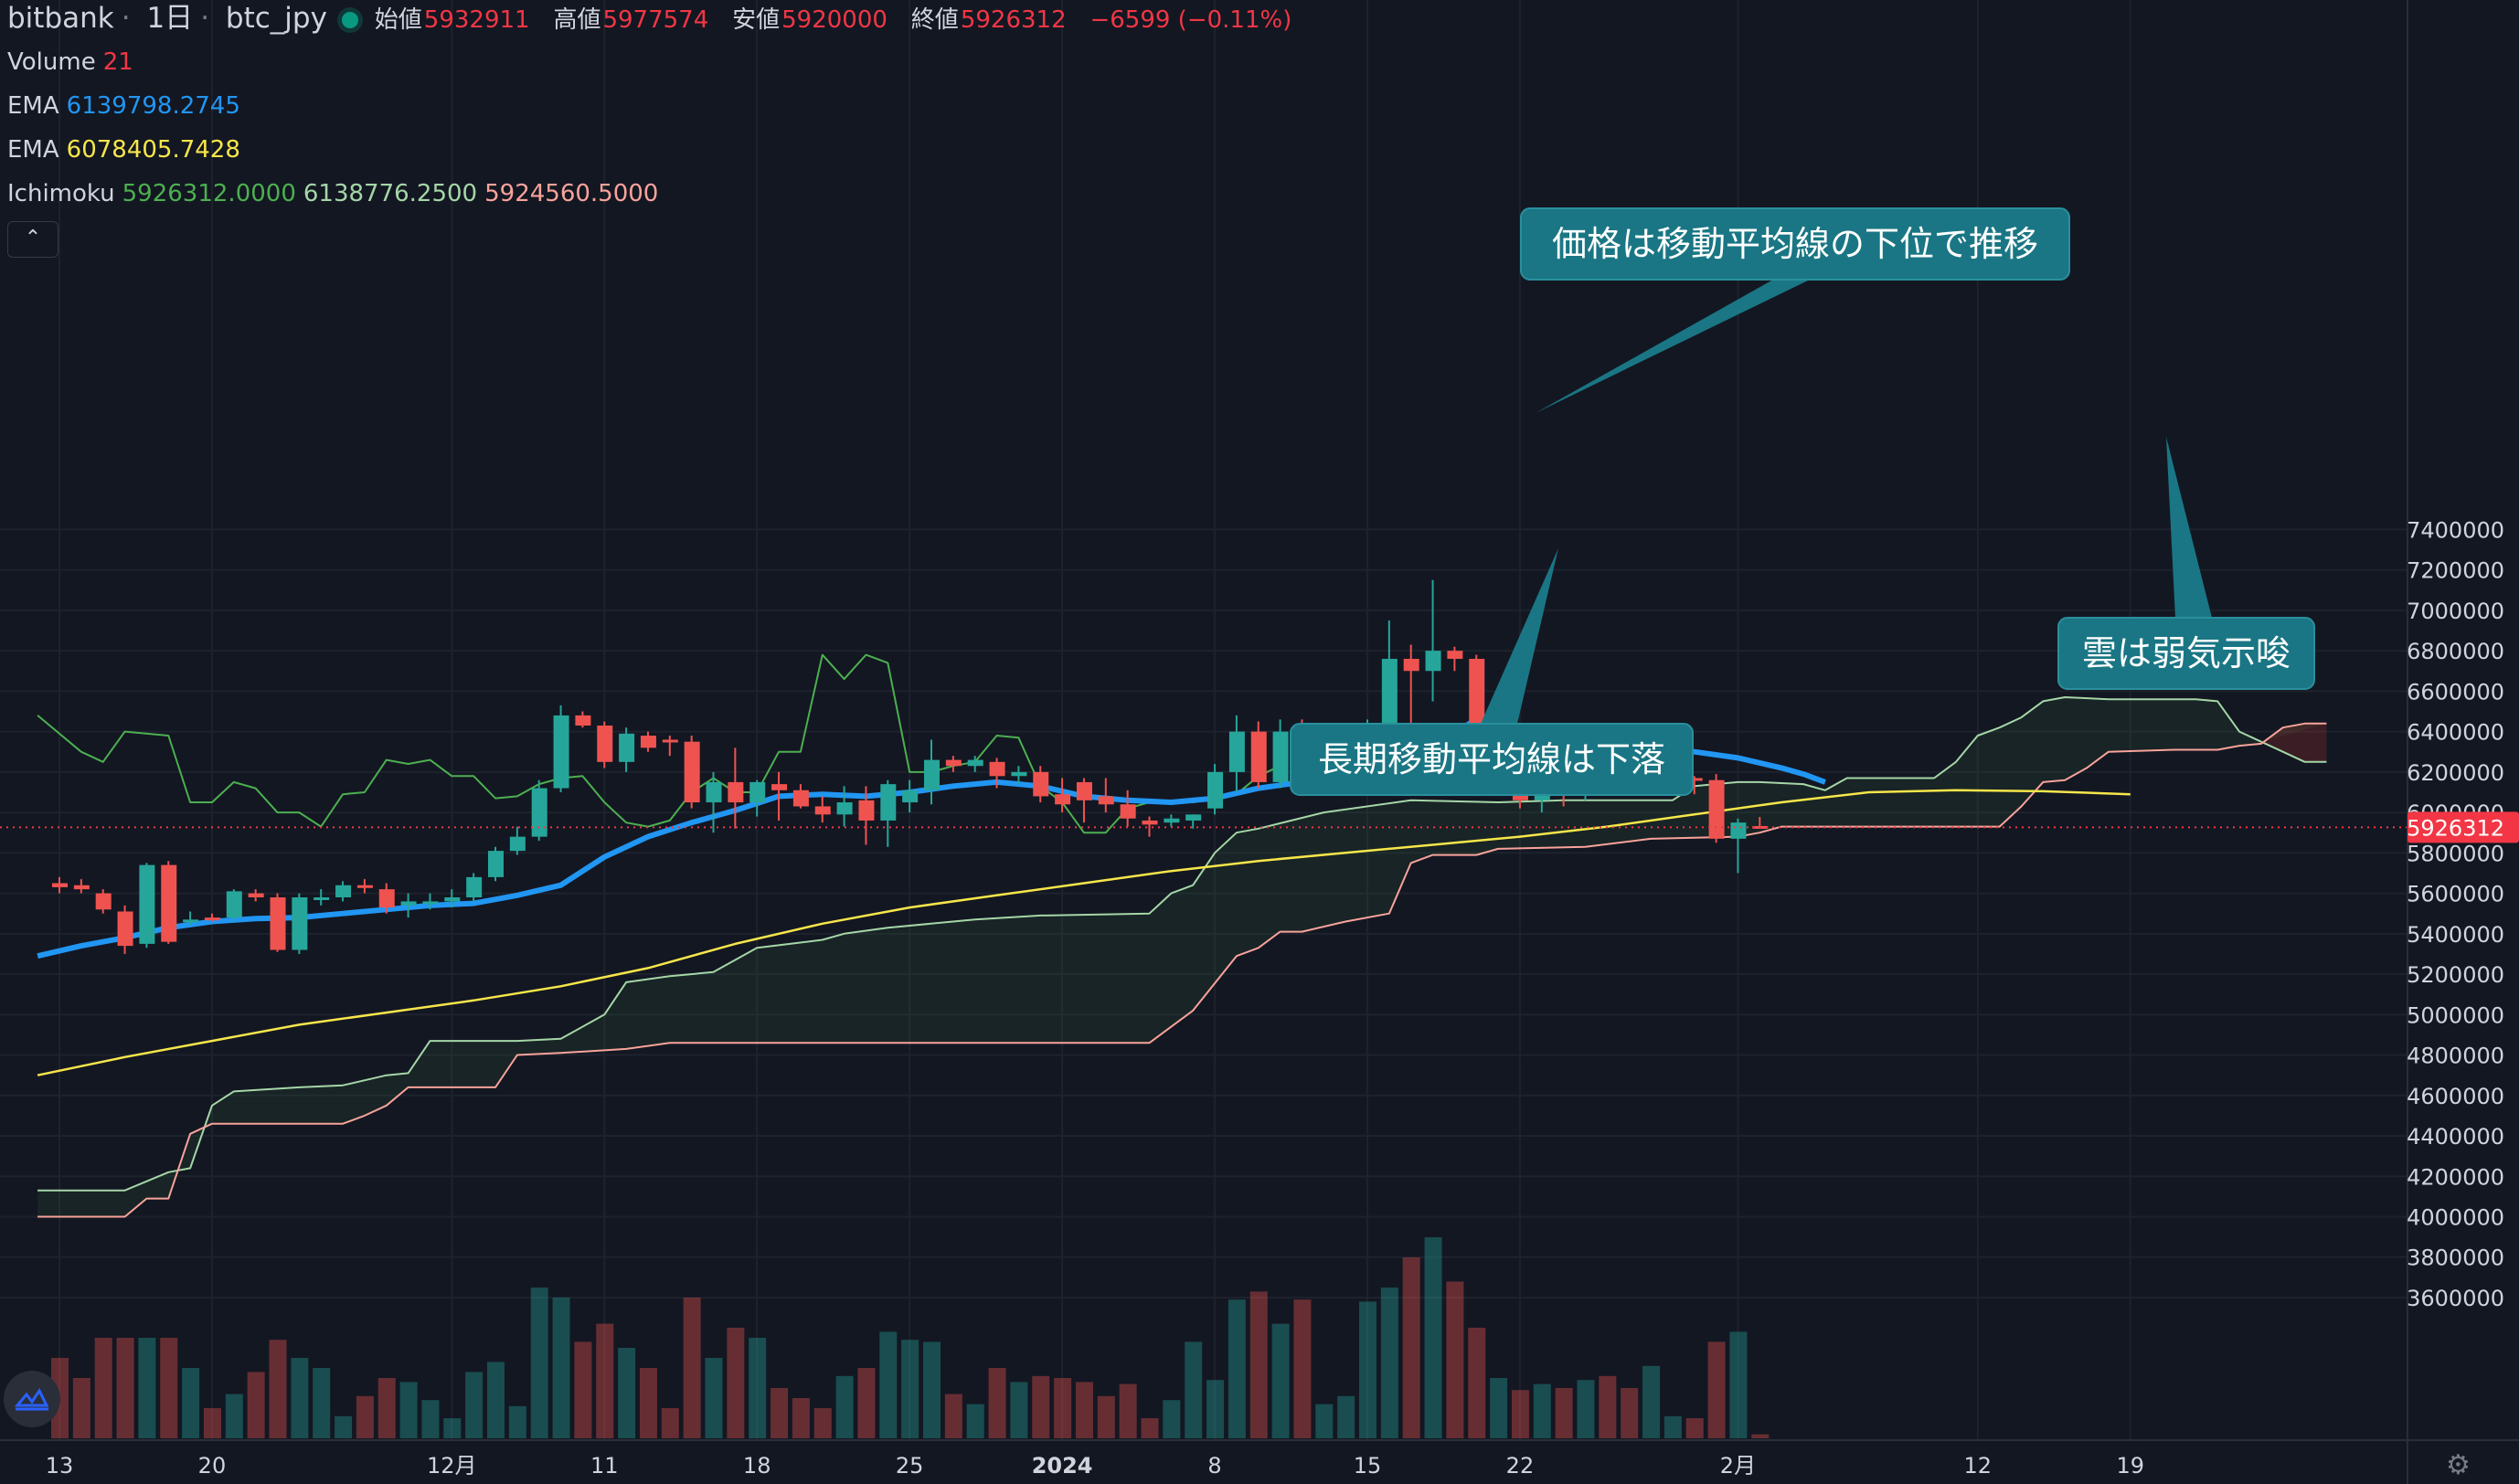 This screenshot has height=1484, width=2519. I want to click on callout-pointer, so click(2189, 527).